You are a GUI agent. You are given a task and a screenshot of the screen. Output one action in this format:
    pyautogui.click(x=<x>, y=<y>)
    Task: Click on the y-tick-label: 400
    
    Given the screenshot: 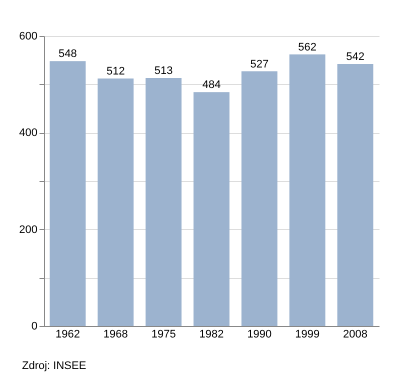 What is the action you would take?
    pyautogui.click(x=28, y=133)
    